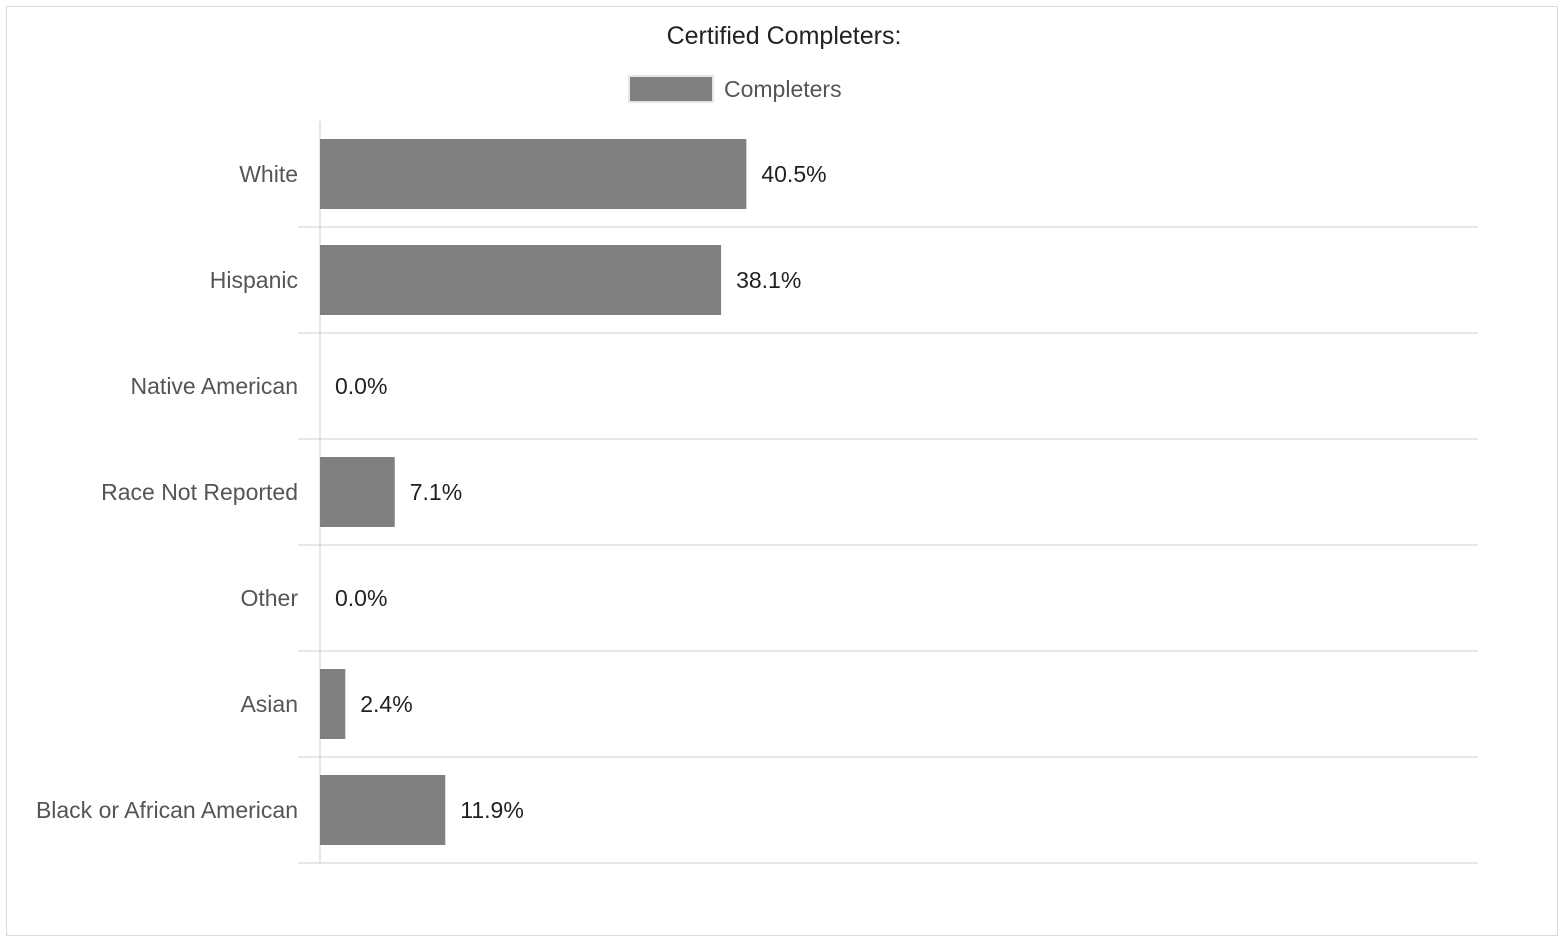 This screenshot has width=1565, height=936. What do you see at coordinates (269, 598) in the screenshot?
I see `category-label: Other` at bounding box center [269, 598].